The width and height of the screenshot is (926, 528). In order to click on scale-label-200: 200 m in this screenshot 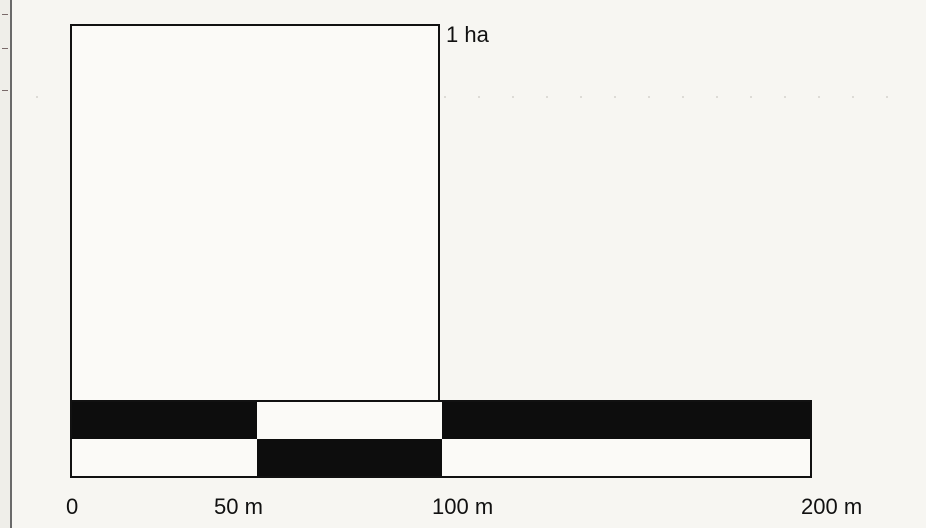, I will do `click(832, 506)`.